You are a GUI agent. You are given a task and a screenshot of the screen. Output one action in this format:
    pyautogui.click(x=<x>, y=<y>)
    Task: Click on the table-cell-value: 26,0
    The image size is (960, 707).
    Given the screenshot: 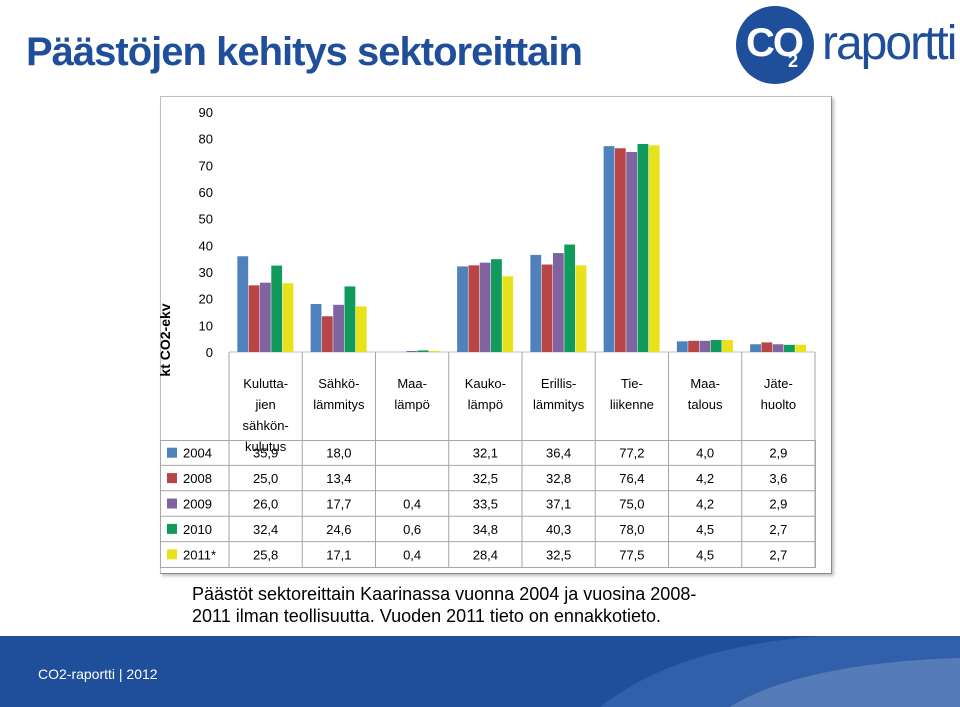 What is the action you would take?
    pyautogui.click(x=265, y=504)
    